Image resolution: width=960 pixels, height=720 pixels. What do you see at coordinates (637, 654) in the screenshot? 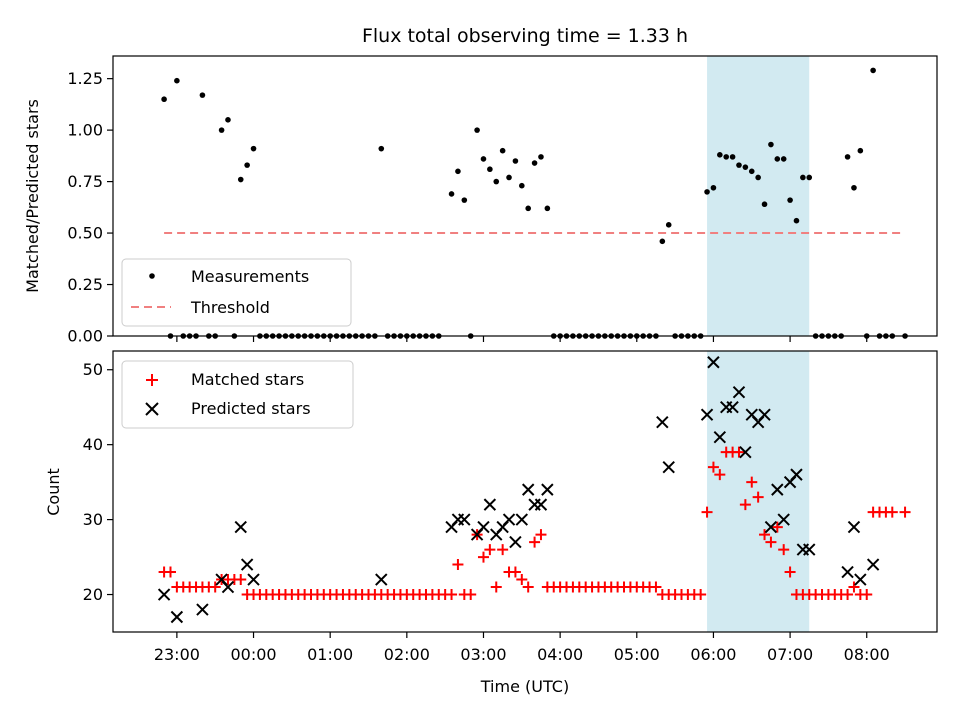
I see `x-tick-label: 05:00` at bounding box center [637, 654].